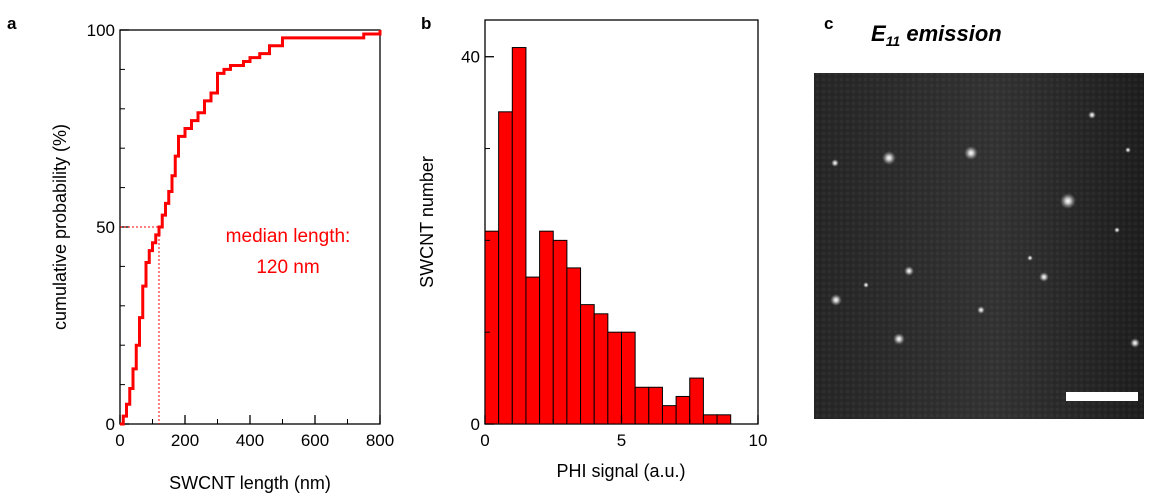 This screenshot has width=1149, height=497. What do you see at coordinates (250, 440) in the screenshot?
I see `x-tick-label: 400` at bounding box center [250, 440].